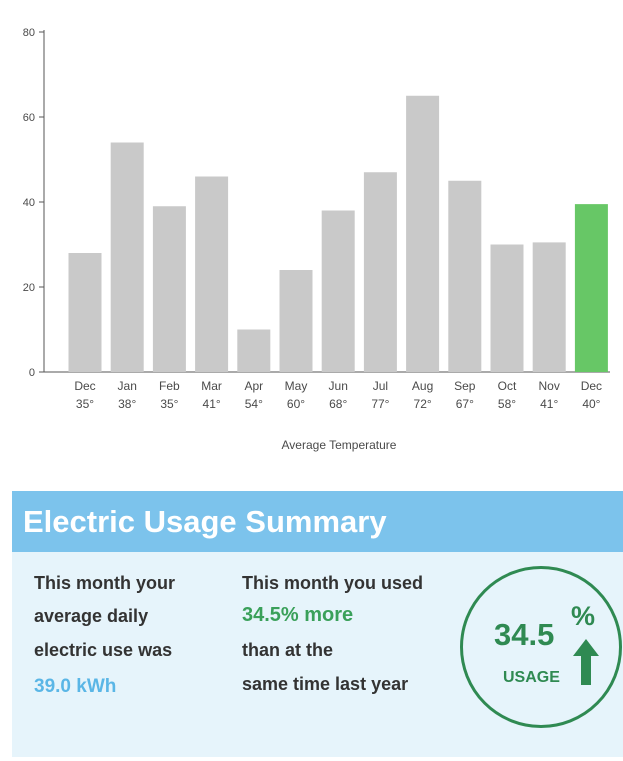 The width and height of the screenshot is (623, 761). What do you see at coordinates (296, 404) in the screenshot?
I see `temperature-label: 60°` at bounding box center [296, 404].